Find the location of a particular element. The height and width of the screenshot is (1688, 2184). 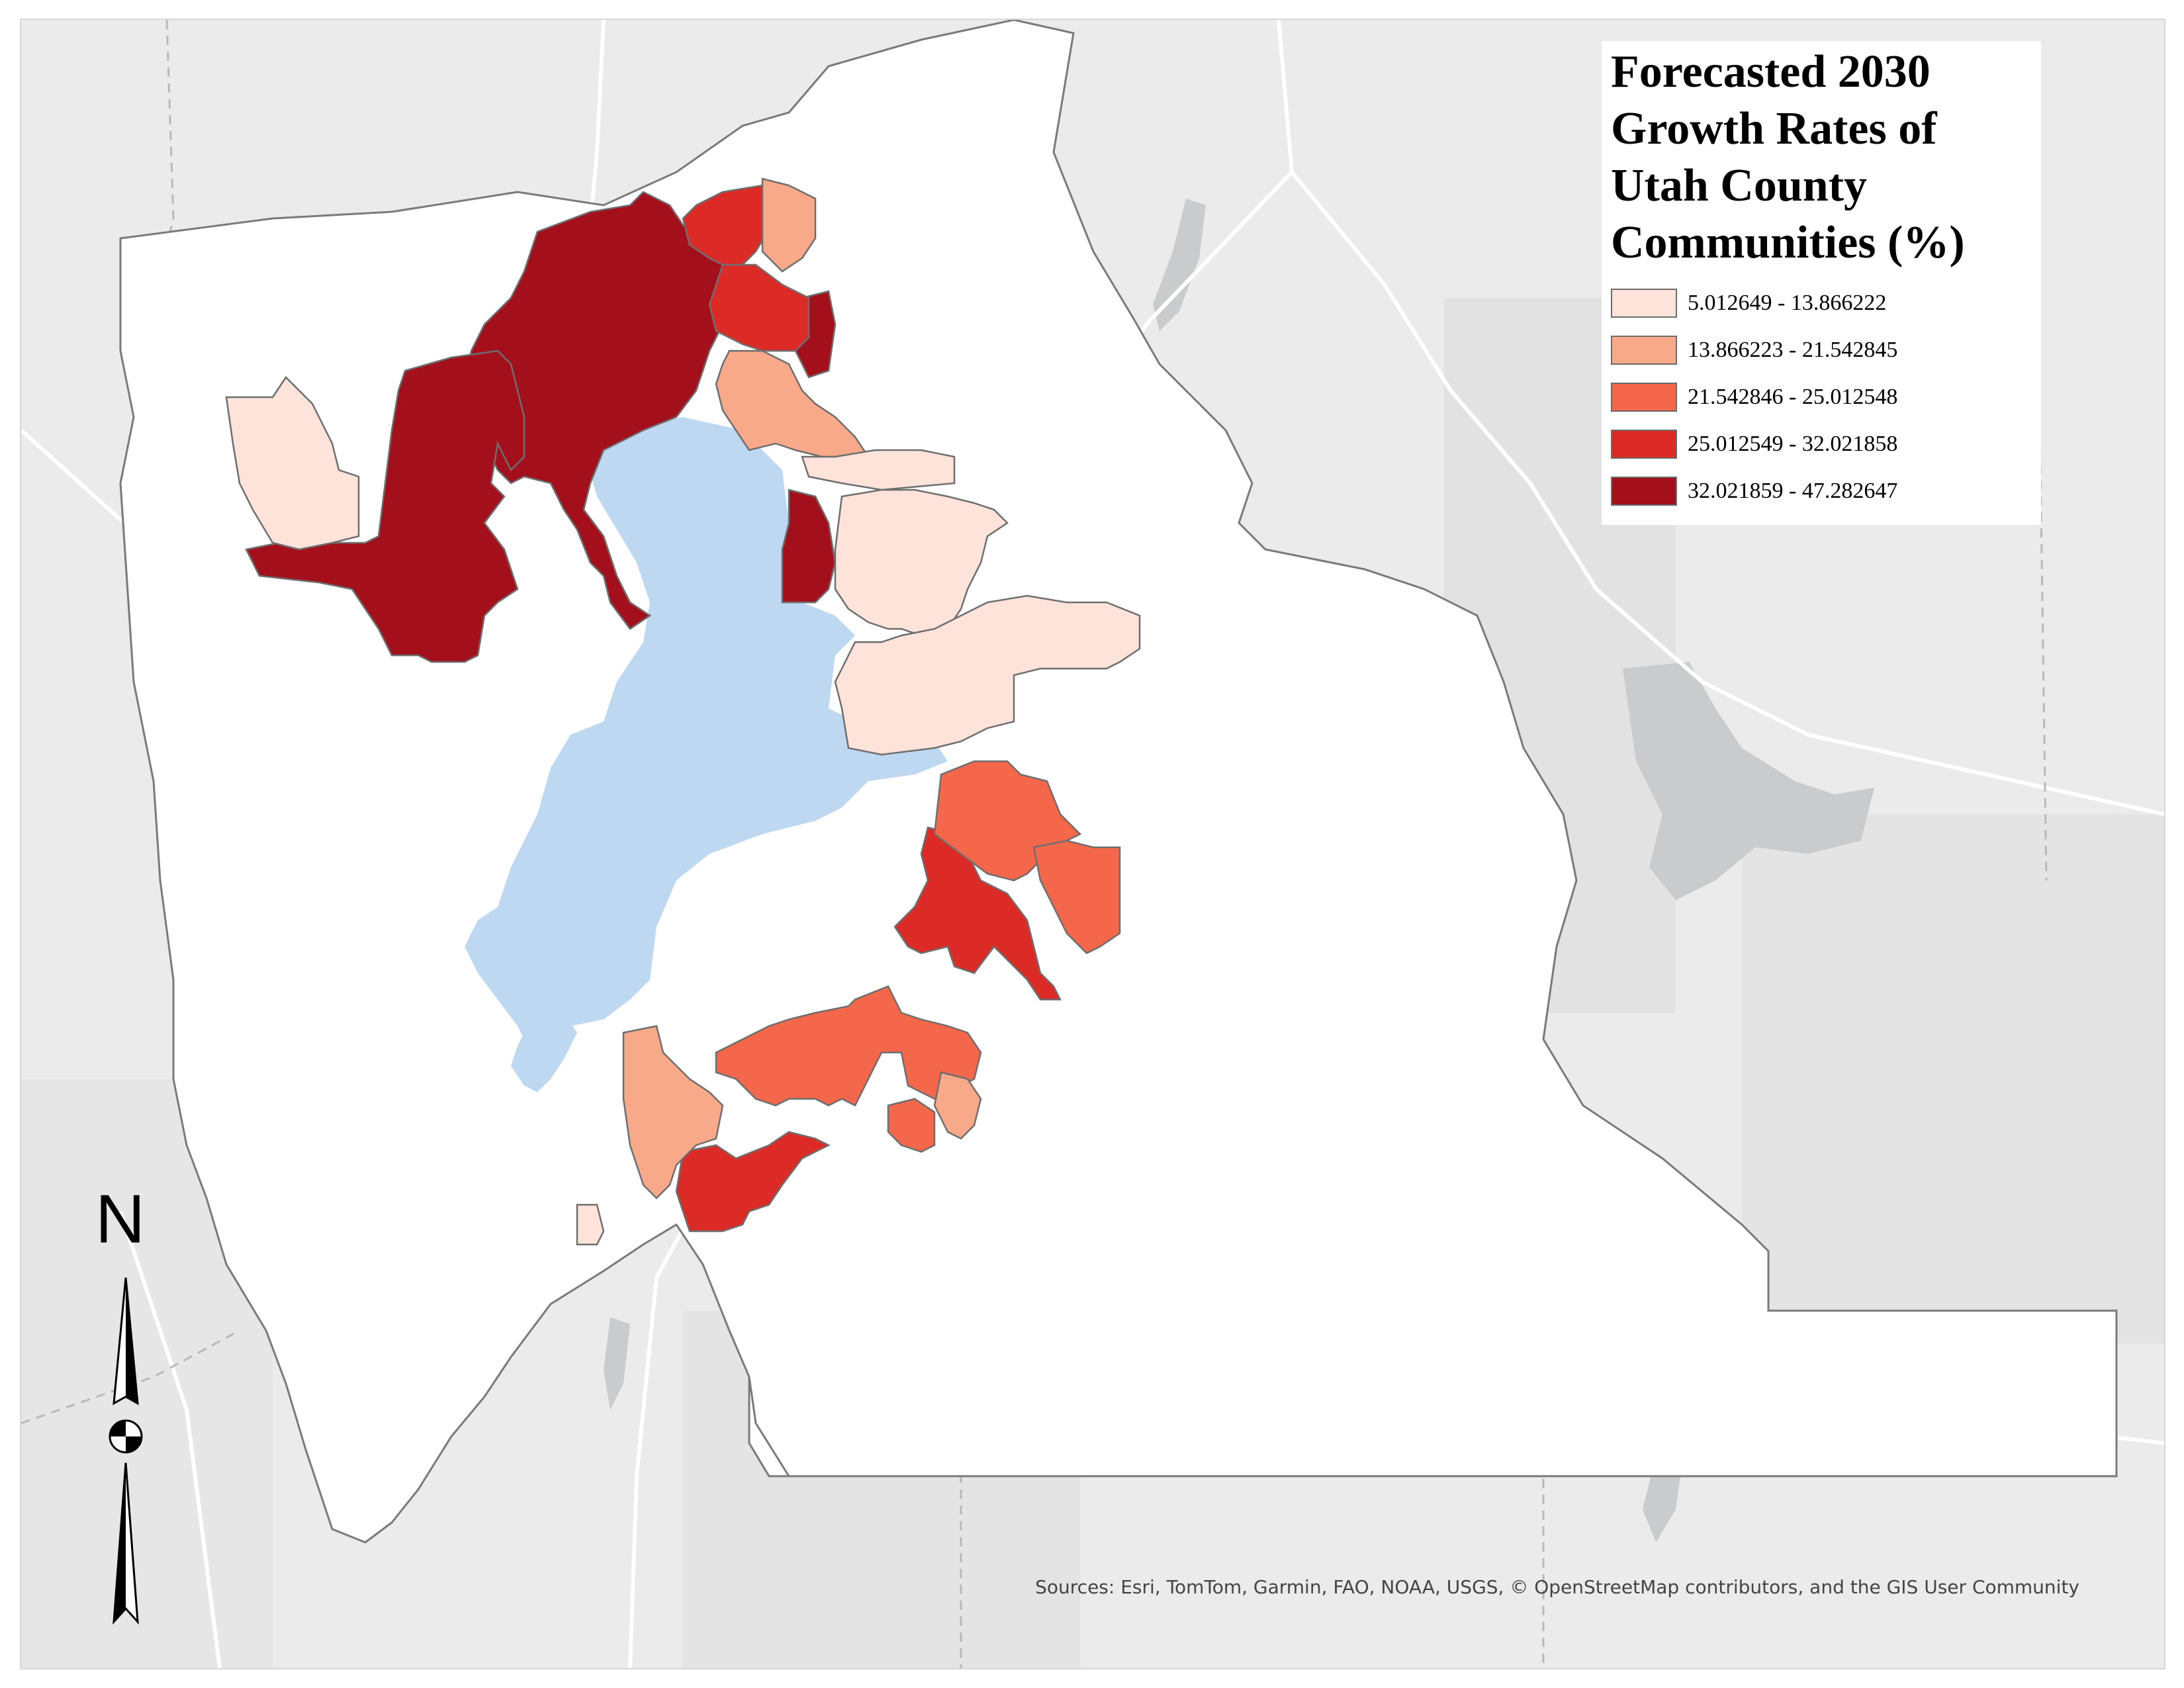

legend-item: 21.542846 - 25.012548 is located at coordinates (1823, 396).